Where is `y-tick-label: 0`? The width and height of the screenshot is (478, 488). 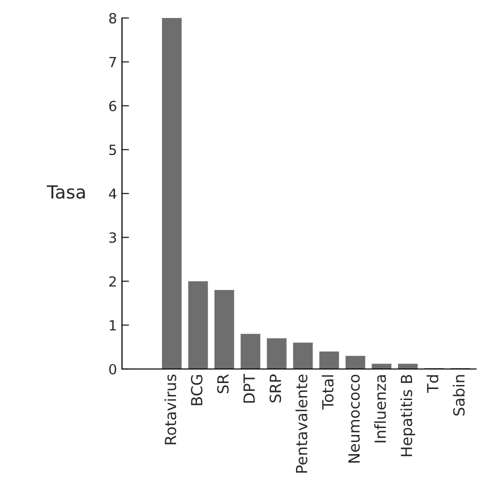 y-tick-label: 0 is located at coordinates (112, 369).